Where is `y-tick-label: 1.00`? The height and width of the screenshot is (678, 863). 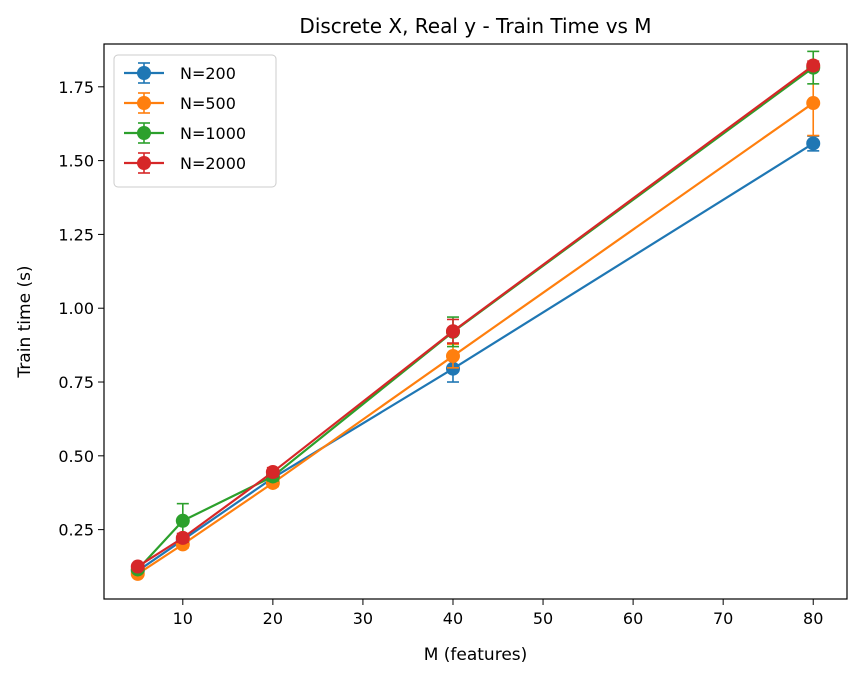
y-tick-label: 1.00 is located at coordinates (76, 308).